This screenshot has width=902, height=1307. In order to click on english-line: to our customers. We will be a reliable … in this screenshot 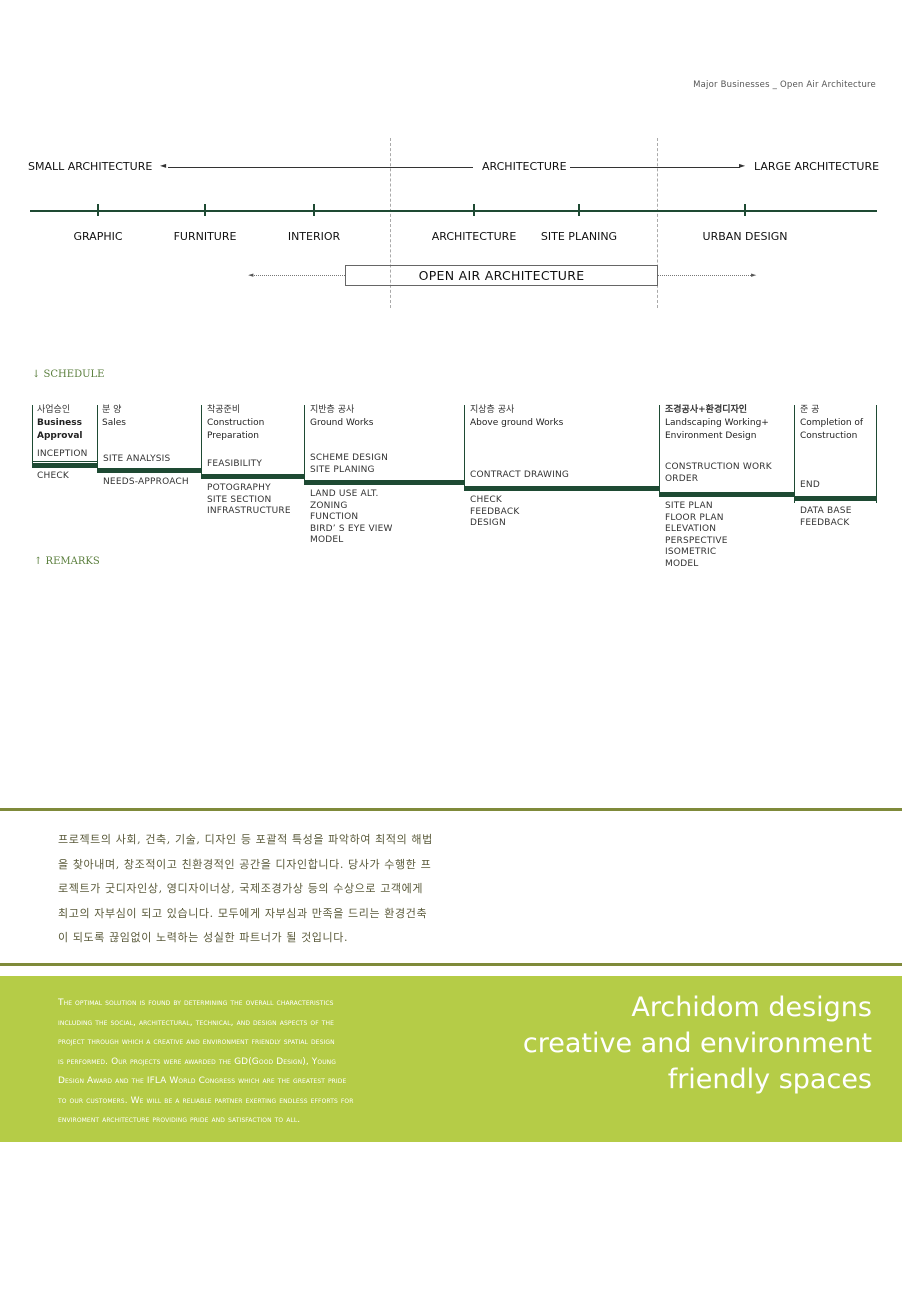, I will do `click(206, 1100)`.